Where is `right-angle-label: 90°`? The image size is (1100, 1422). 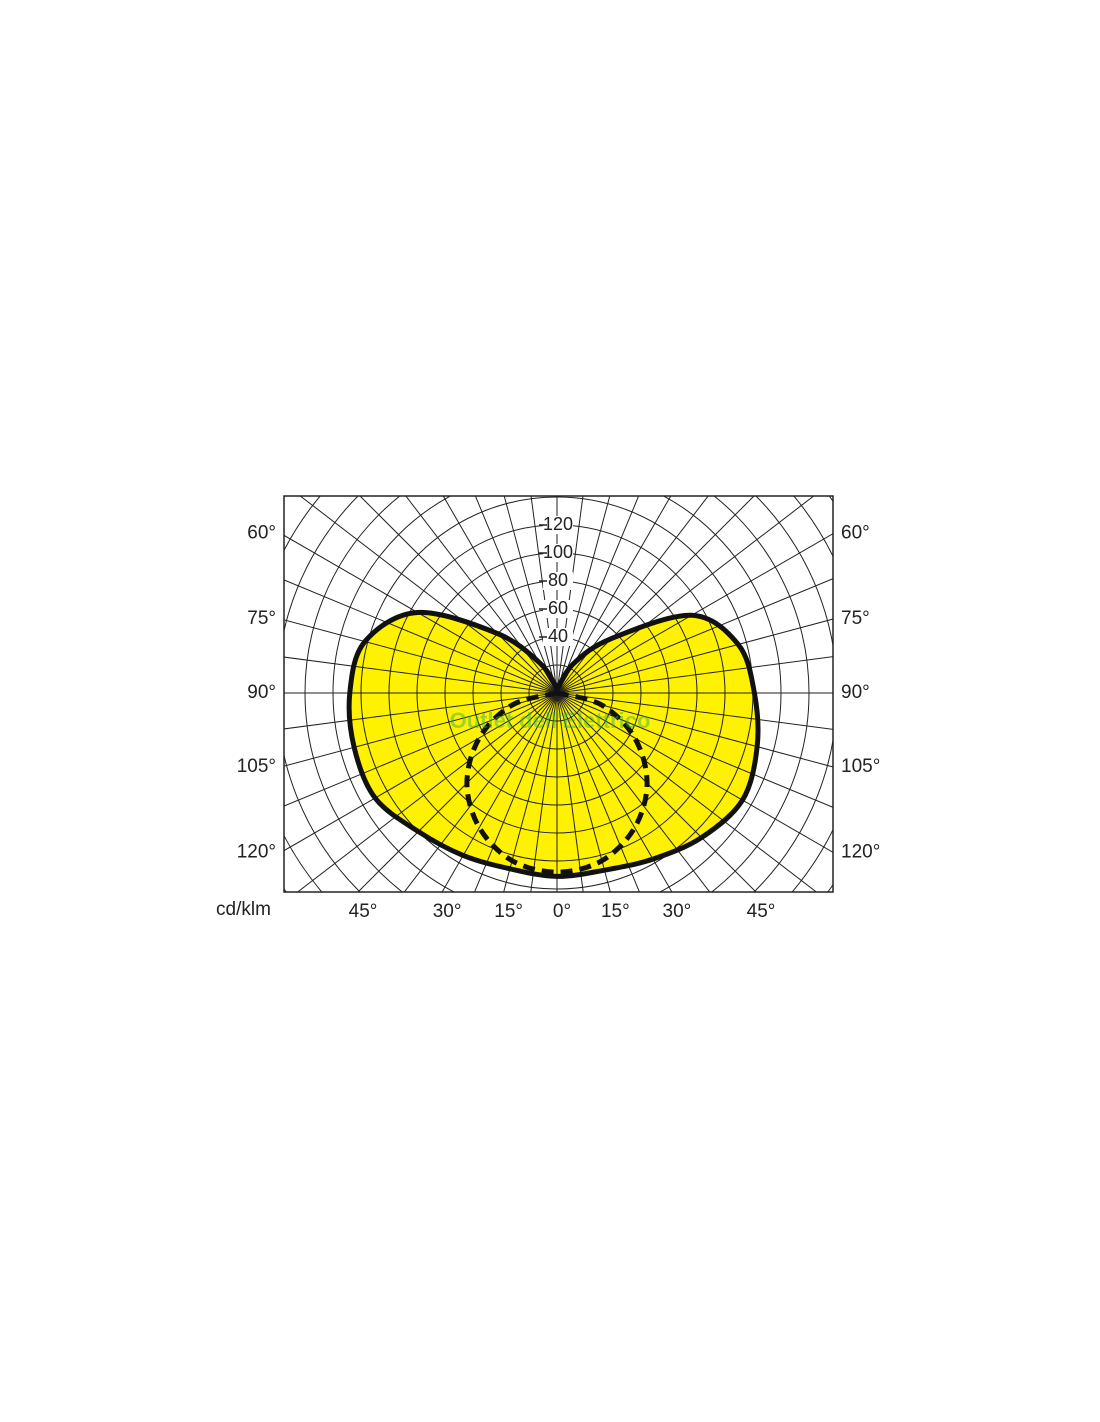
right-angle-label: 90° is located at coordinates (855, 692).